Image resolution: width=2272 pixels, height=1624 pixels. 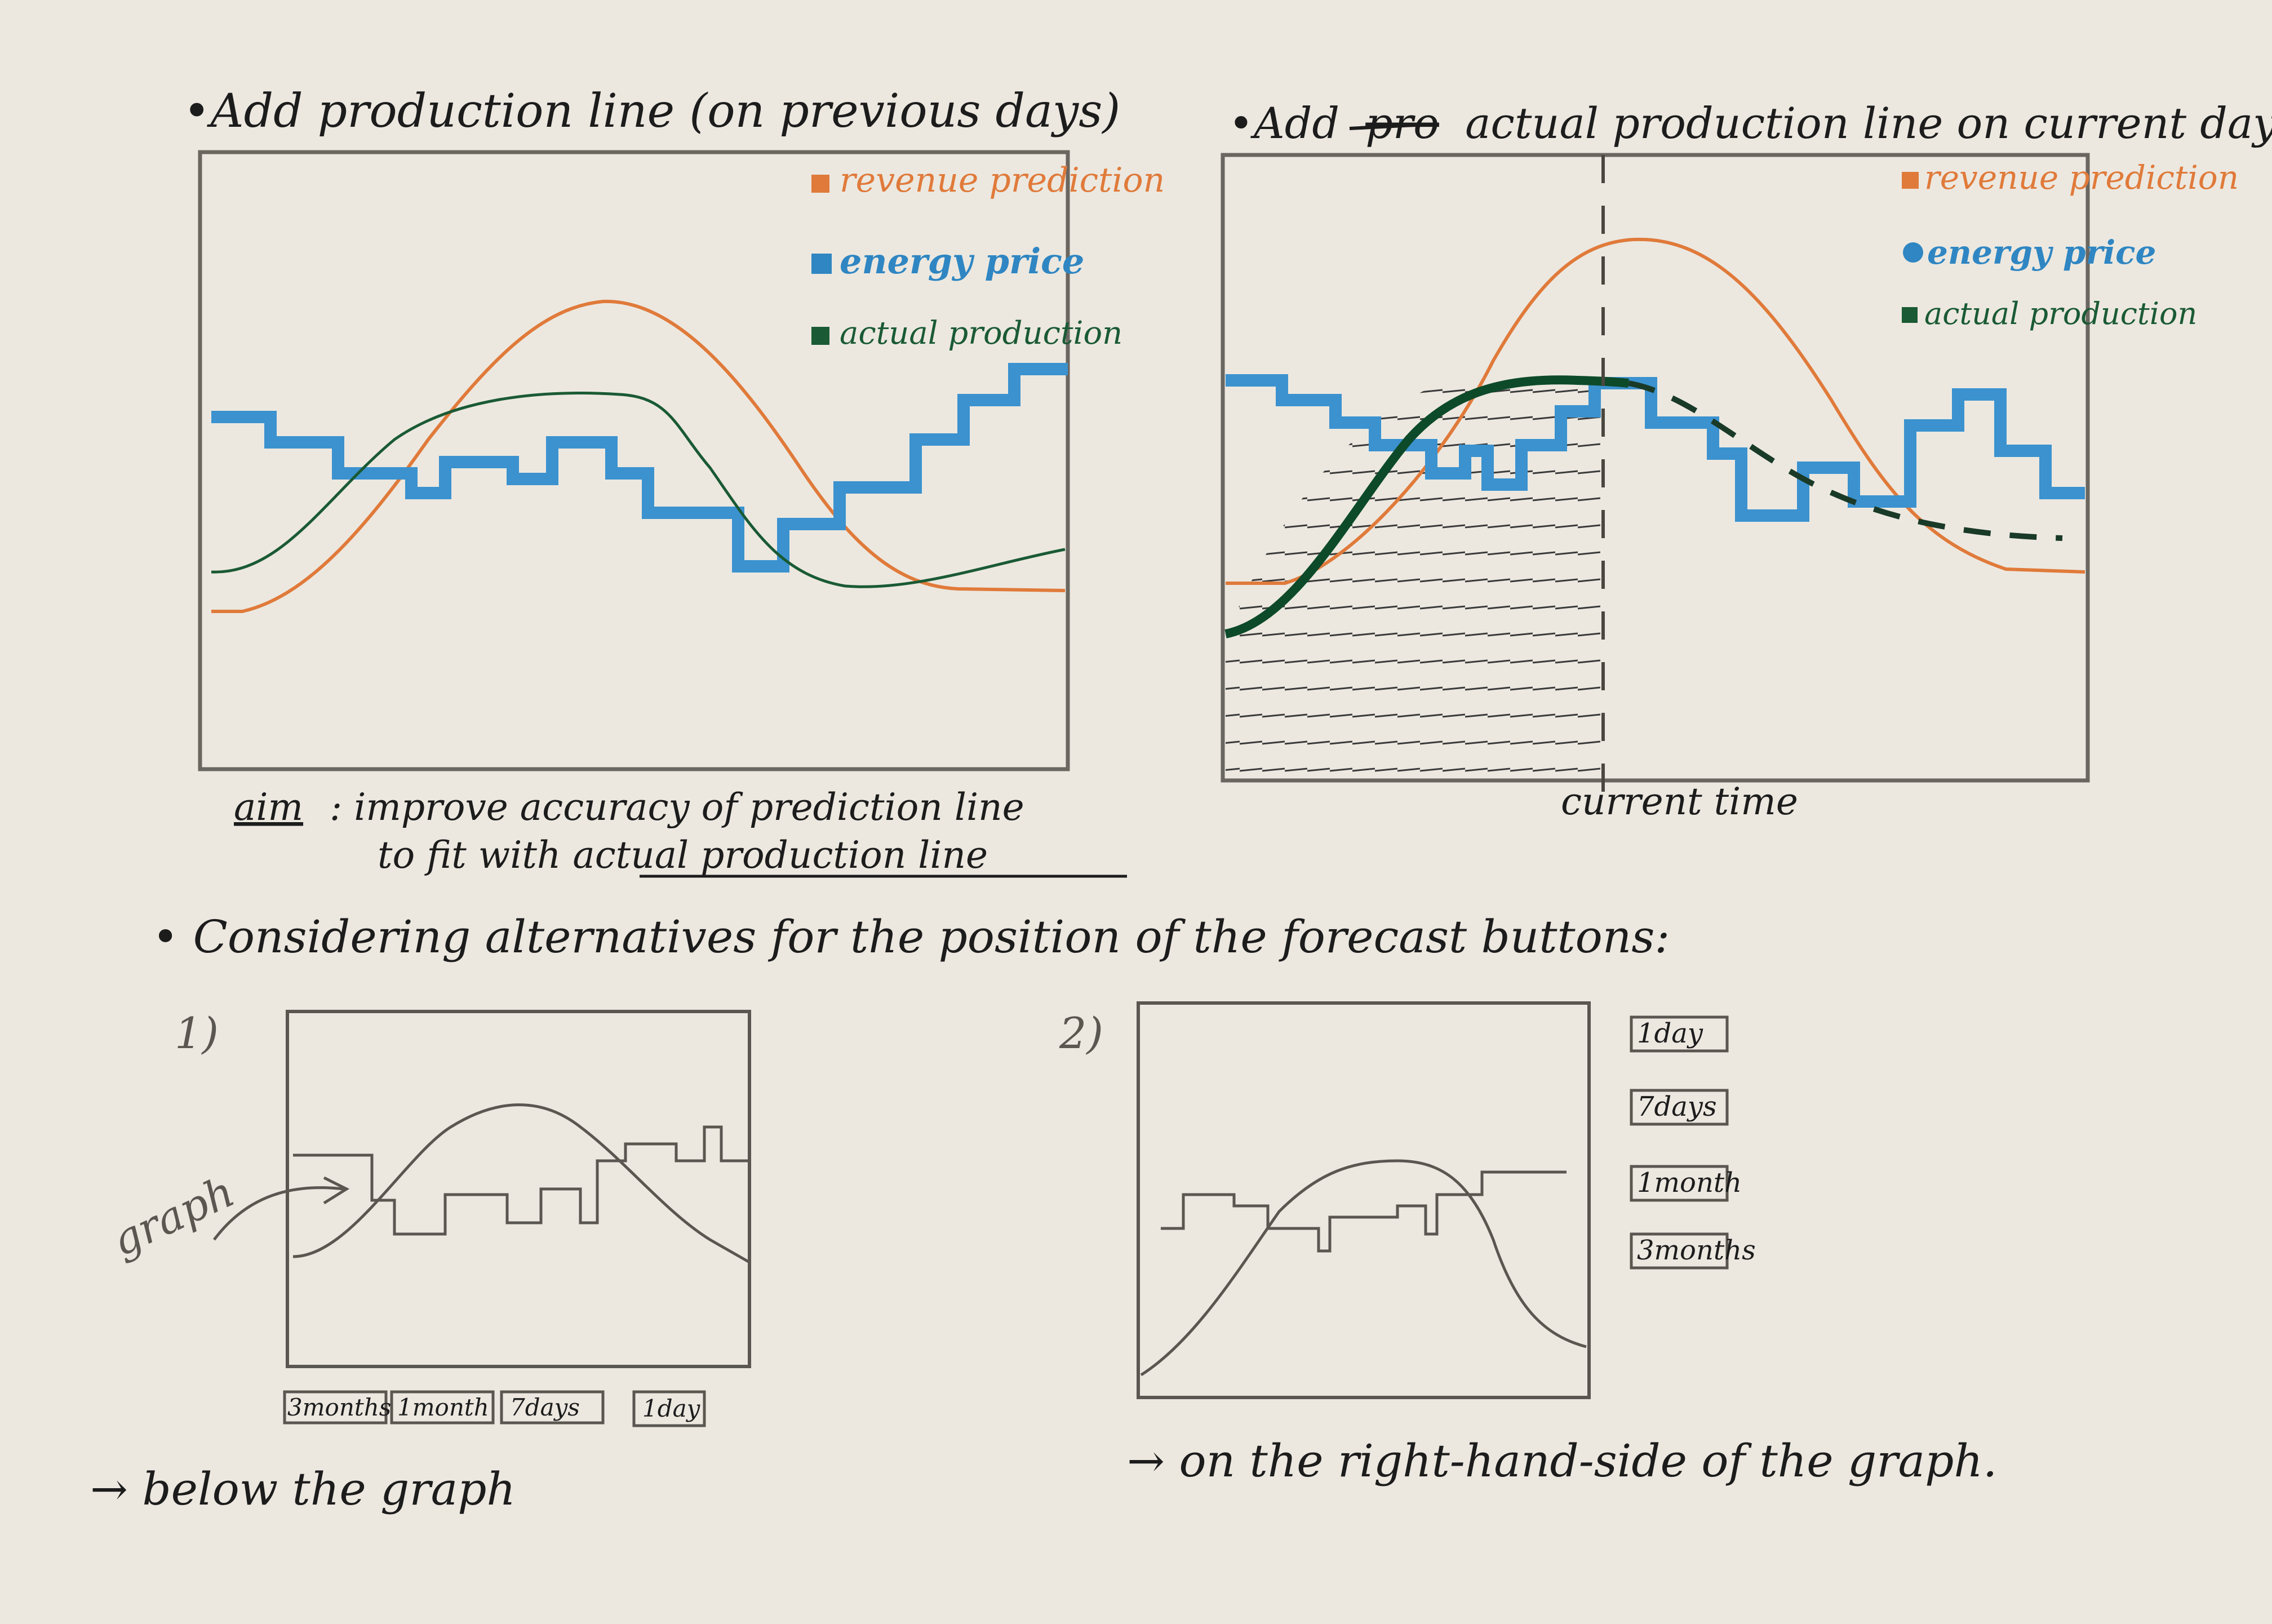 I want to click on top-left-heading: •Add production line (on previous days), so click(x=652, y=112).